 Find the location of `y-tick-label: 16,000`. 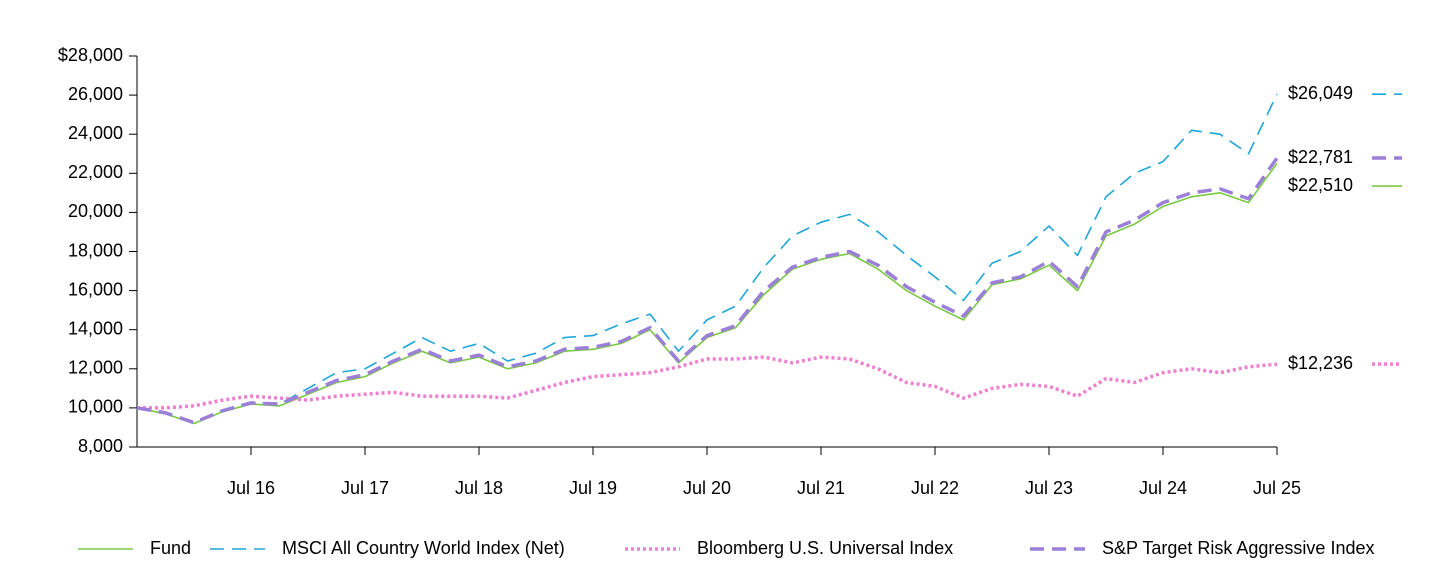

y-tick-label: 16,000 is located at coordinates (95, 289).